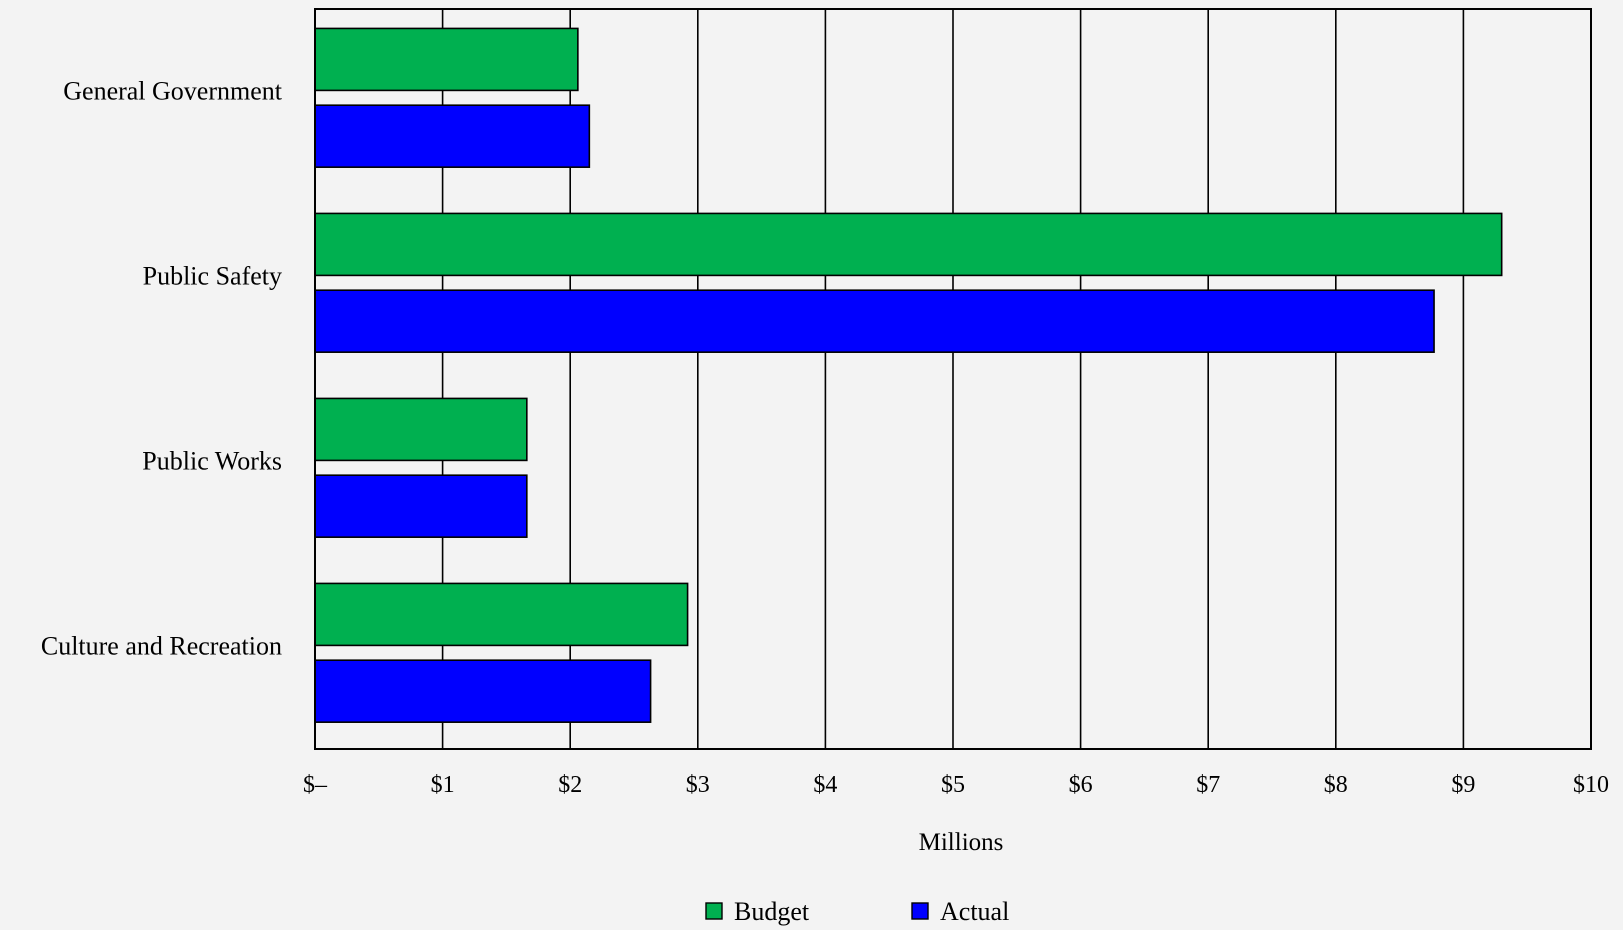  Describe the element at coordinates (825, 785) in the screenshot. I see `x-tick-label: $4` at that location.